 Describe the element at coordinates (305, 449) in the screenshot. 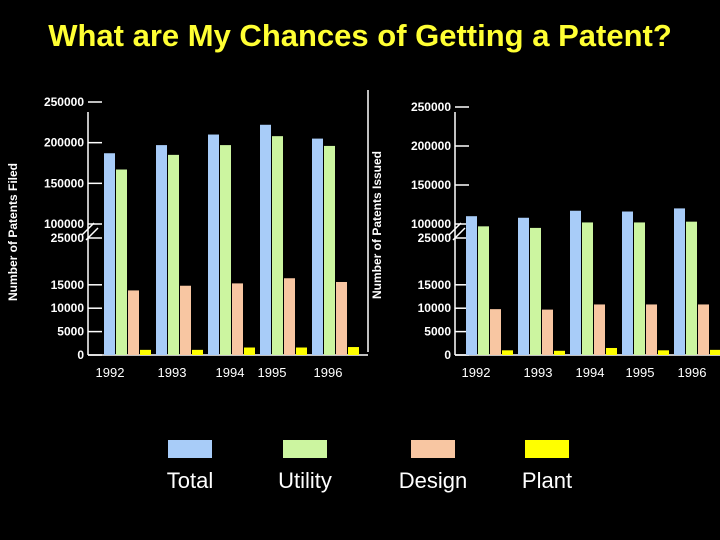

I see `legend-swatch-utility` at that location.